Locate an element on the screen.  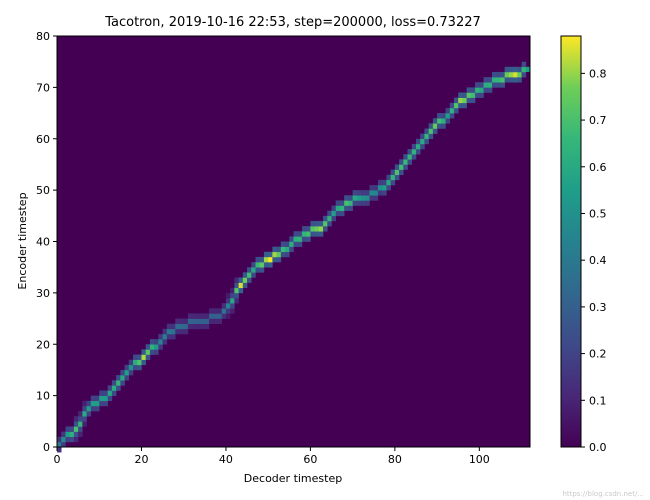
colorbar-tick-label: 0.5 is located at coordinates (598, 213).